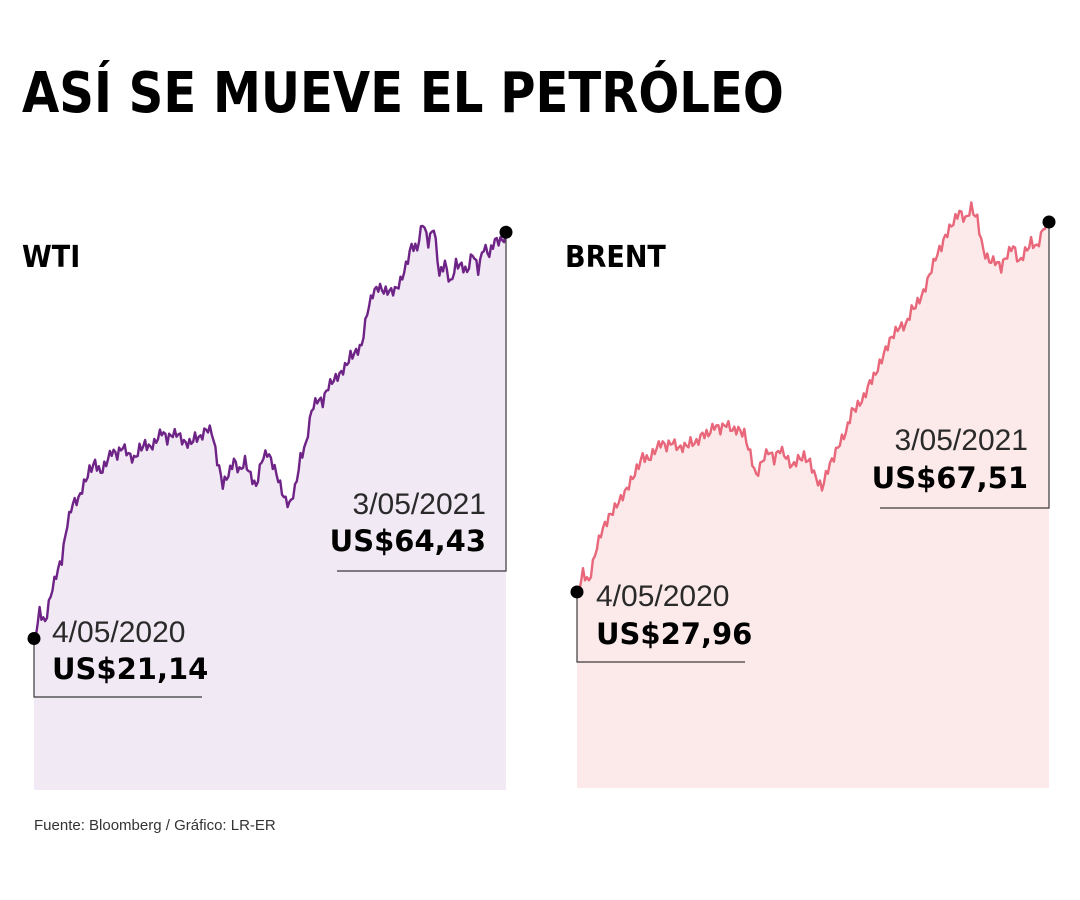 This screenshot has width=1080, height=900. Describe the element at coordinates (34, 639) in the screenshot. I see `wti-start-marker` at that location.